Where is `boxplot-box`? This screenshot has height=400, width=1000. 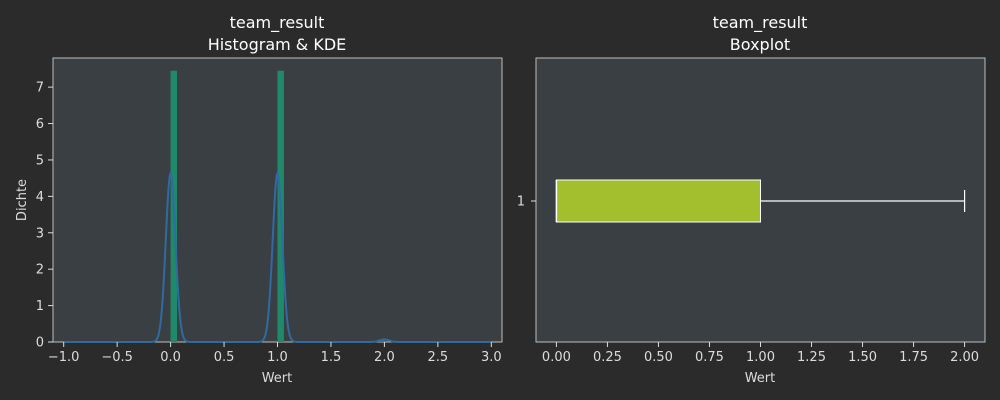 boxplot-box is located at coordinates (658, 201).